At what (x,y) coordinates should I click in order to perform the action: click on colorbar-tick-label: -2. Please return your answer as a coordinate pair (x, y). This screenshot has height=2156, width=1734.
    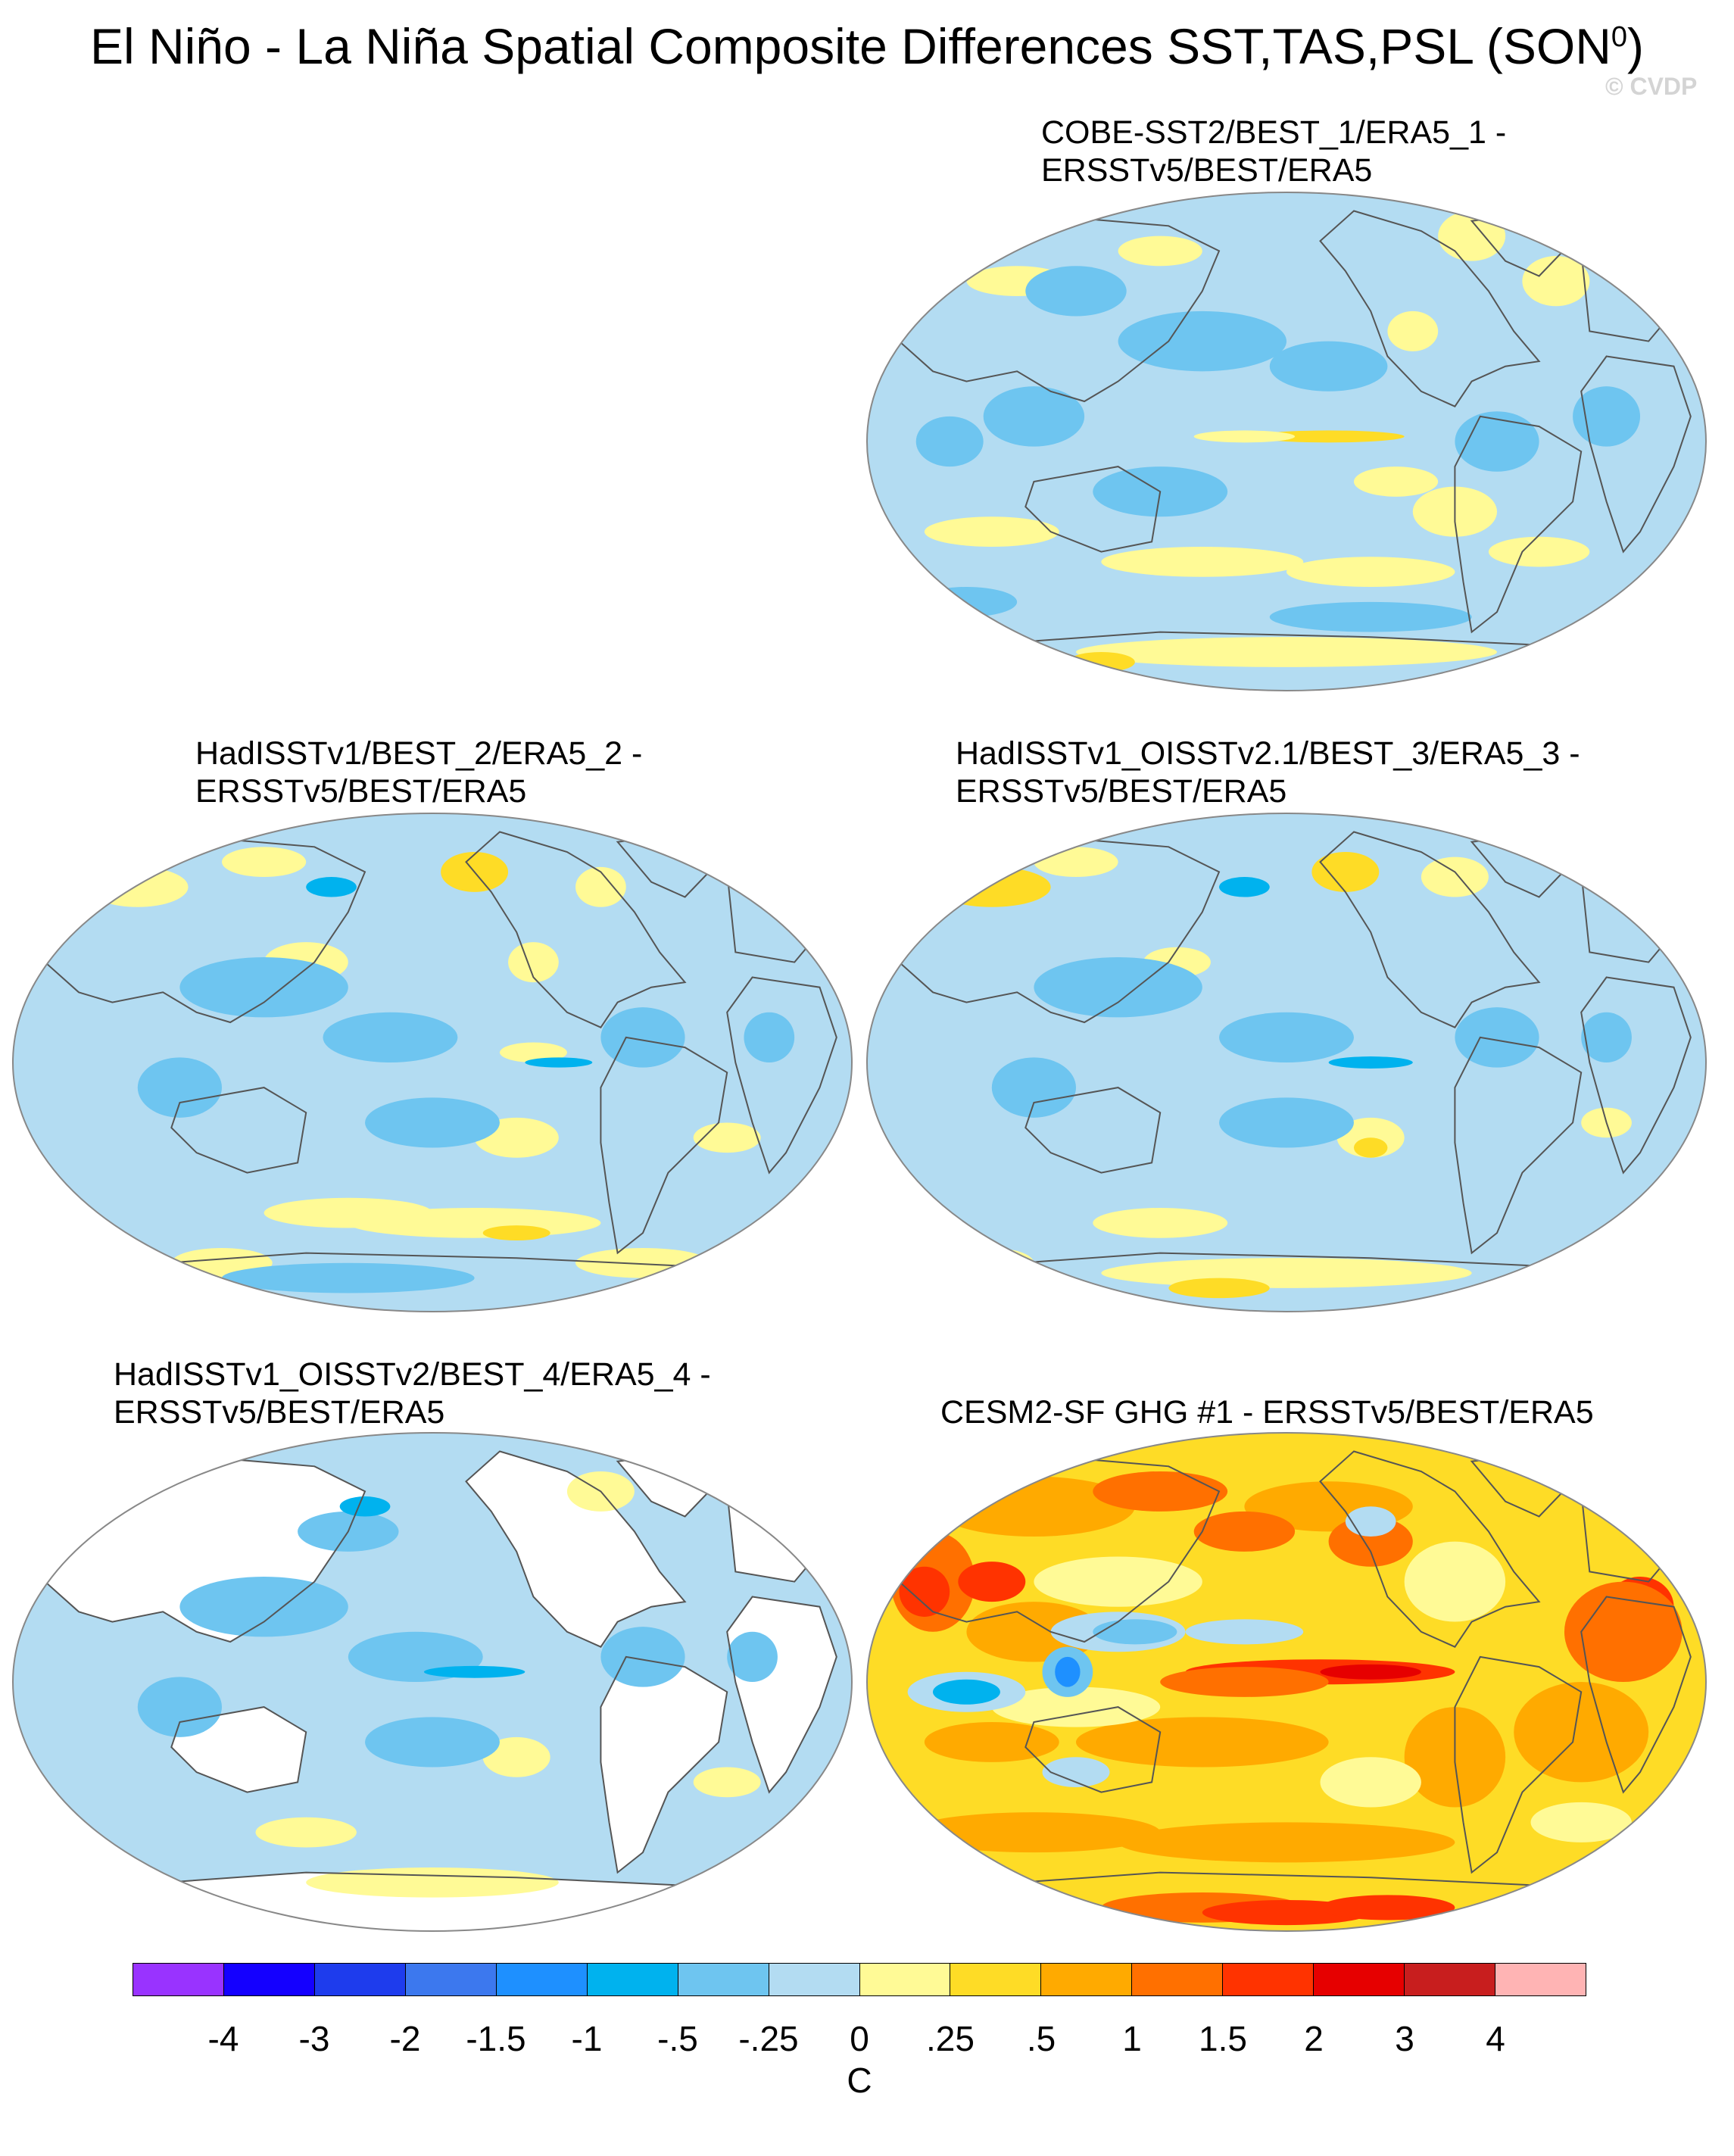
    Looking at the image, I should click on (405, 2038).